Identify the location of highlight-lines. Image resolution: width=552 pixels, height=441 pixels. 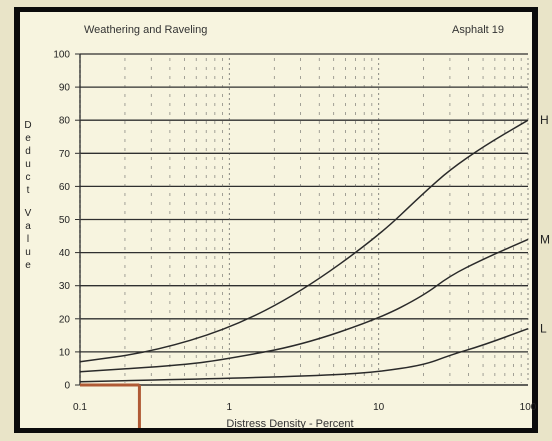
(110, 405).